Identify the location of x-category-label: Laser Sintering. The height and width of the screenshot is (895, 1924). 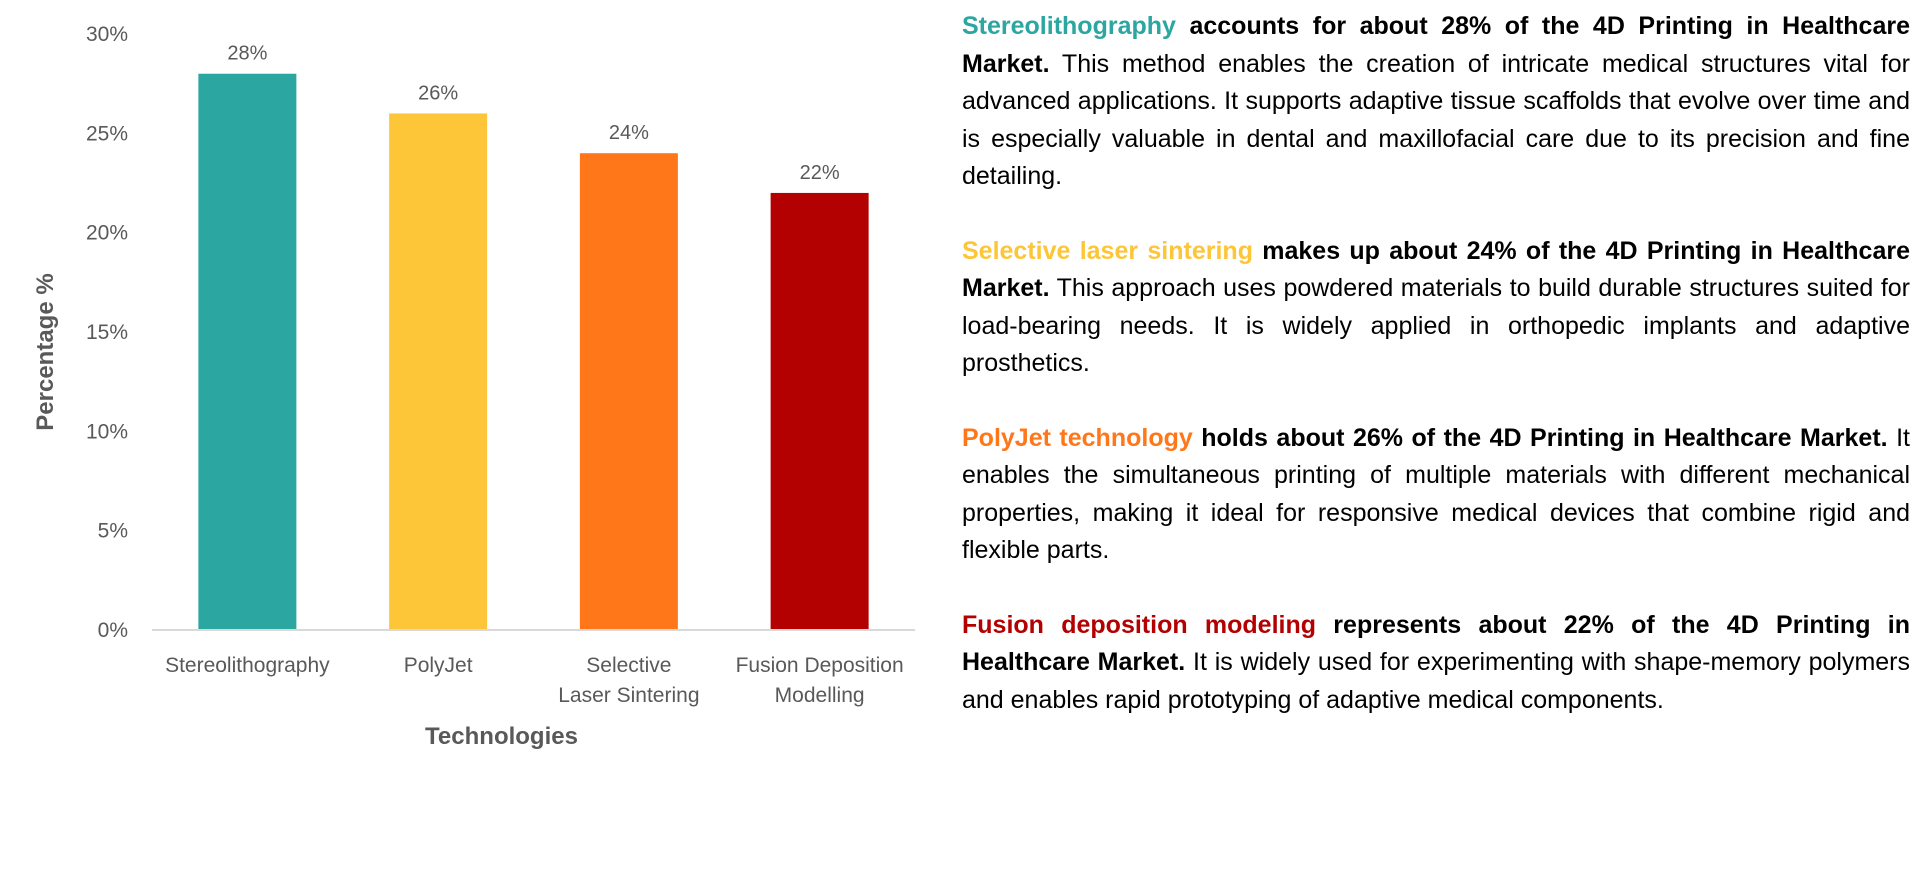
(628, 695).